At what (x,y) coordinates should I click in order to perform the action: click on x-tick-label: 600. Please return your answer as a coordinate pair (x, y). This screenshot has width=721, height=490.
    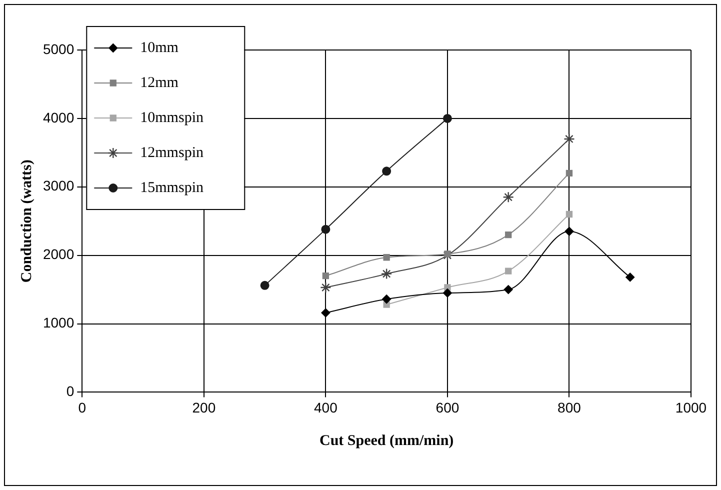
    Looking at the image, I should click on (448, 407).